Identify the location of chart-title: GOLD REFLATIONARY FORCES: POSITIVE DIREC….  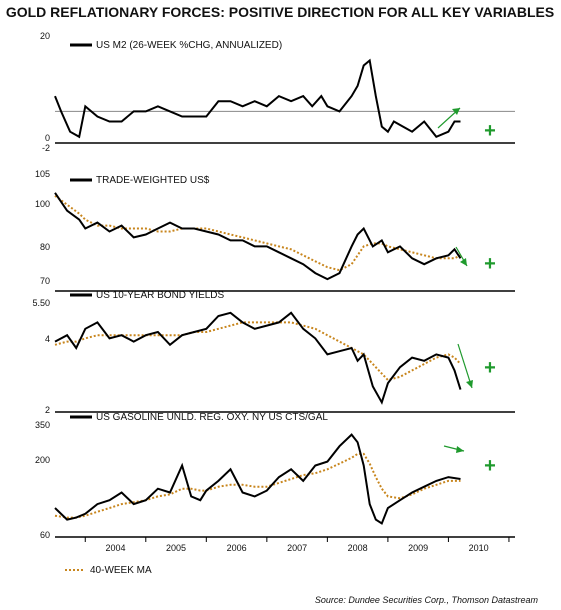
(280, 12).